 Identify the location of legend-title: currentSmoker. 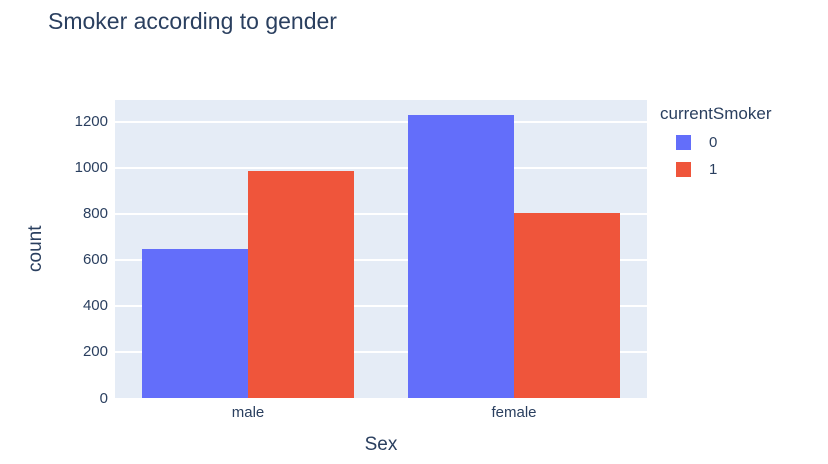
(716, 113).